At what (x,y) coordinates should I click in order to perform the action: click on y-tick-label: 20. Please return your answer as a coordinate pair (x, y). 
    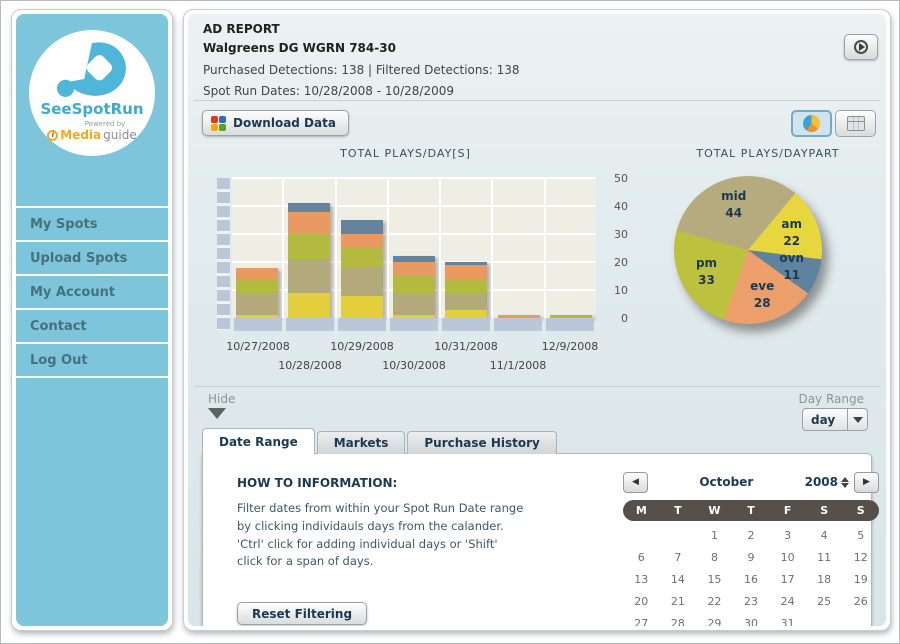
    Looking at the image, I should click on (621, 262).